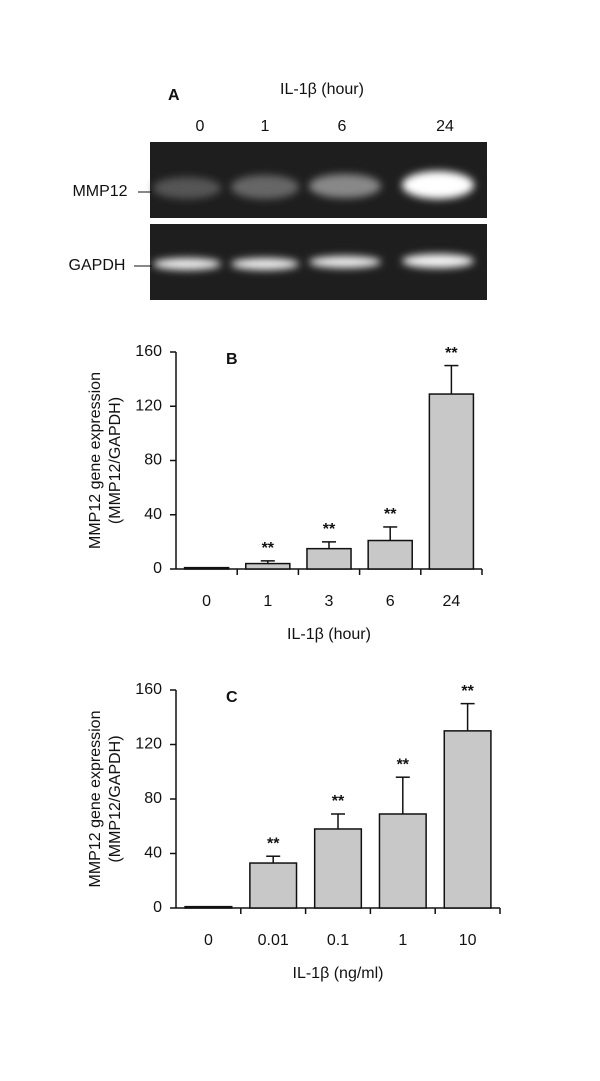  Describe the element at coordinates (452, 601) in the screenshot. I see `x-tick-label: 24` at that location.